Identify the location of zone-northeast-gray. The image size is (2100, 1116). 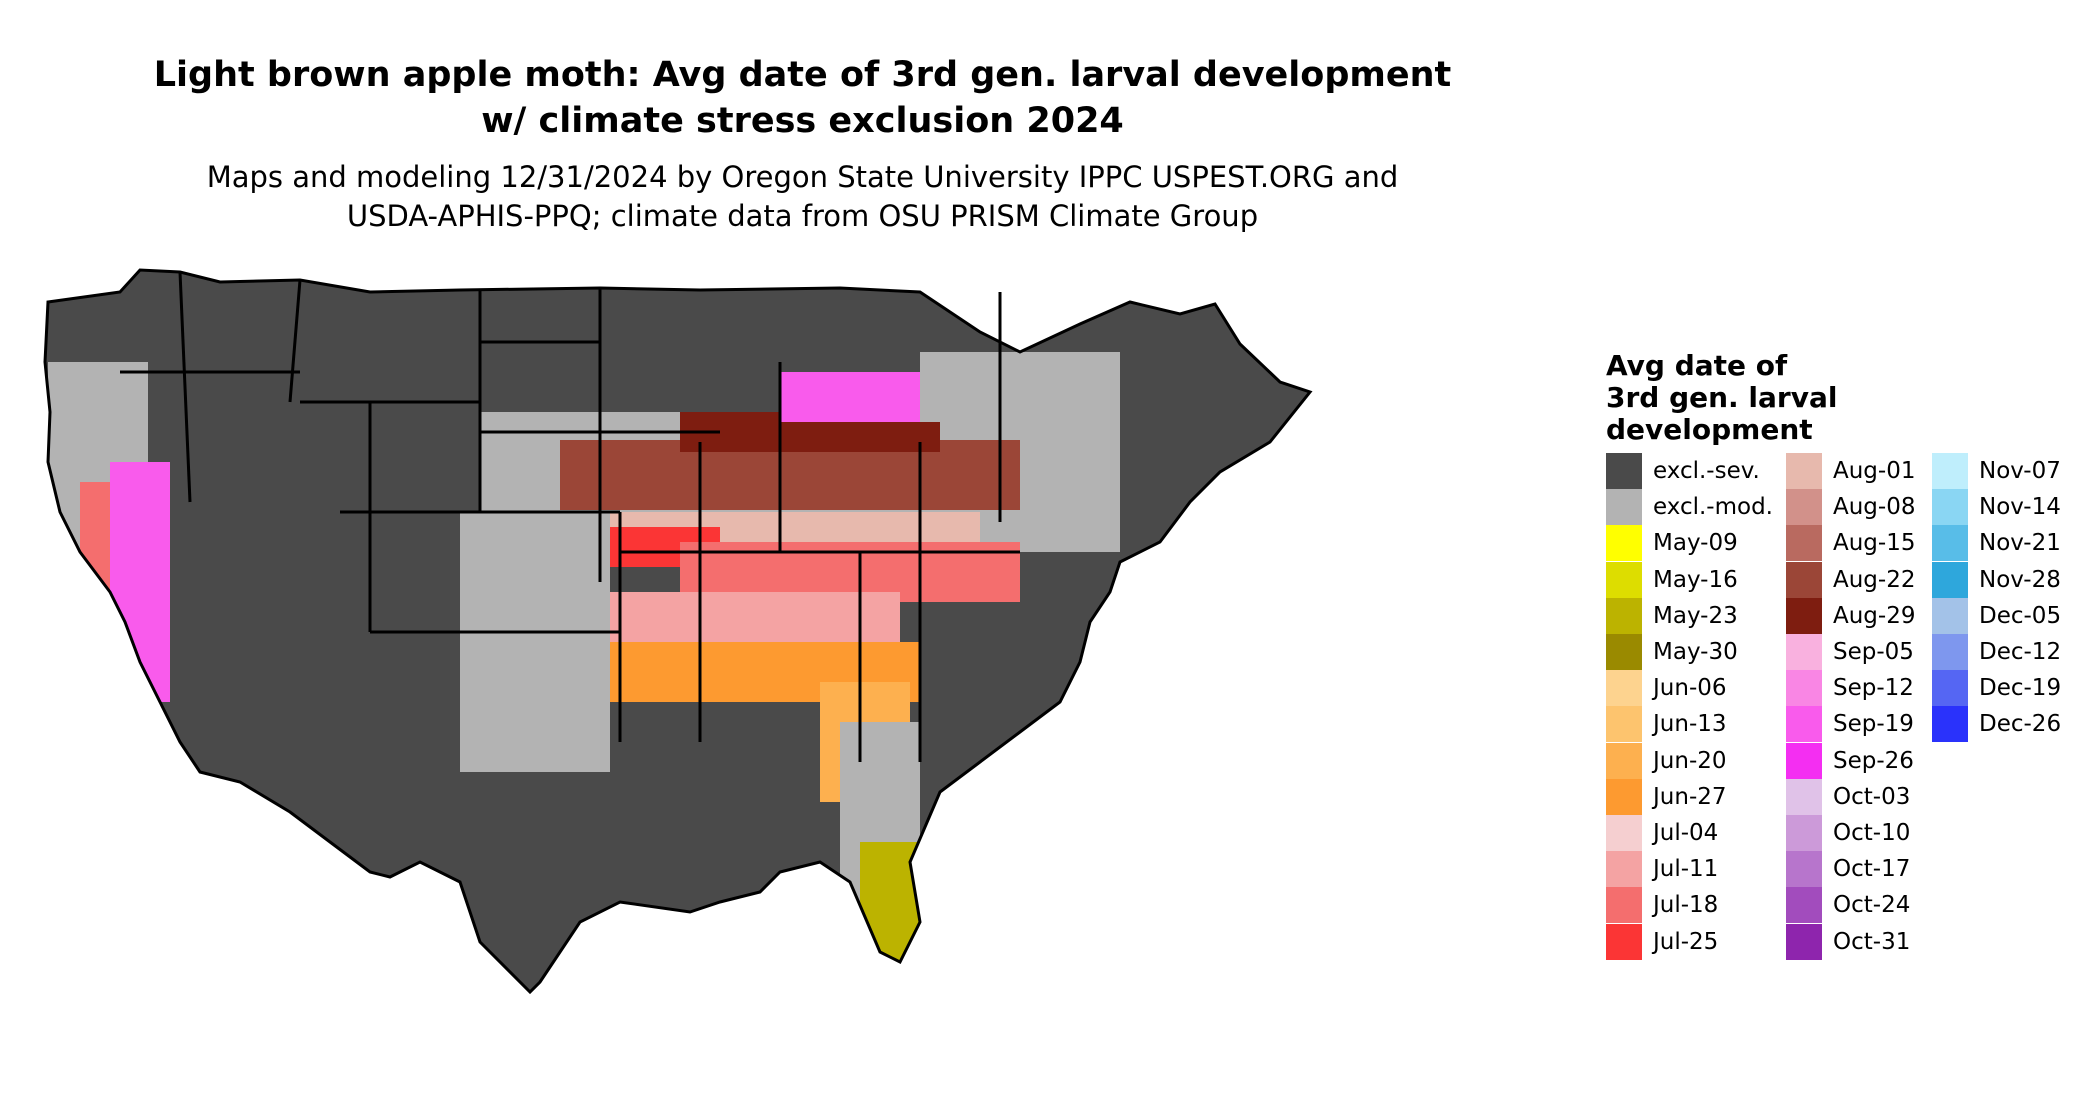
(1020, 387).